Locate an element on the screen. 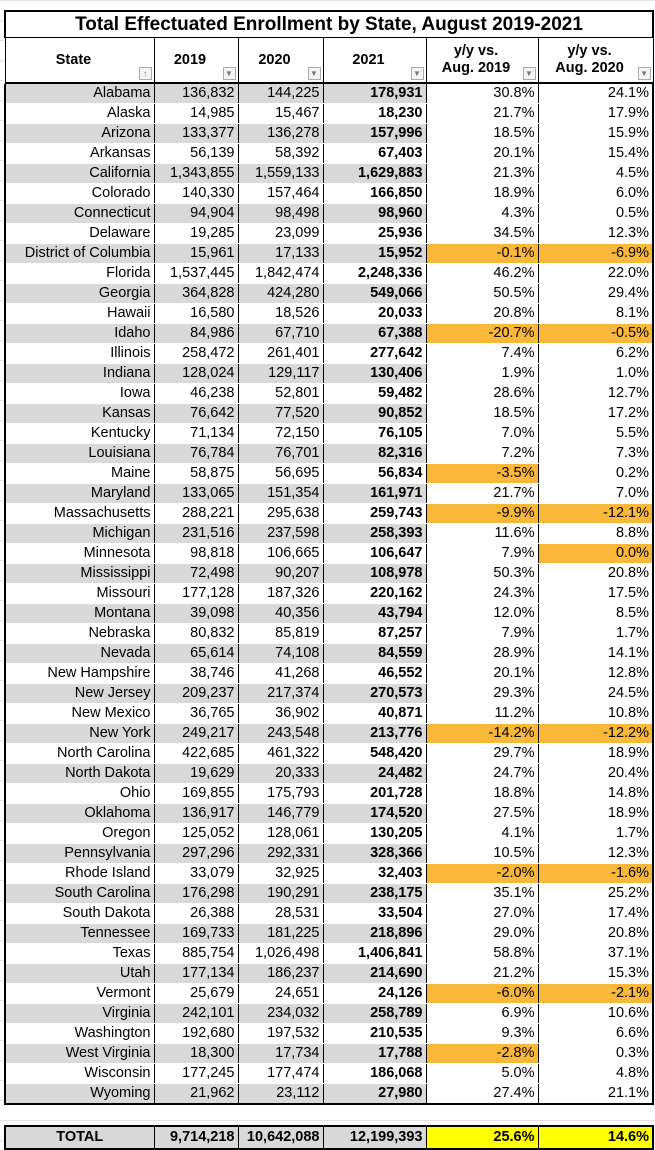 The width and height of the screenshot is (655, 1150). cell-yoy-2019: -0.1% is located at coordinates (482, 253).